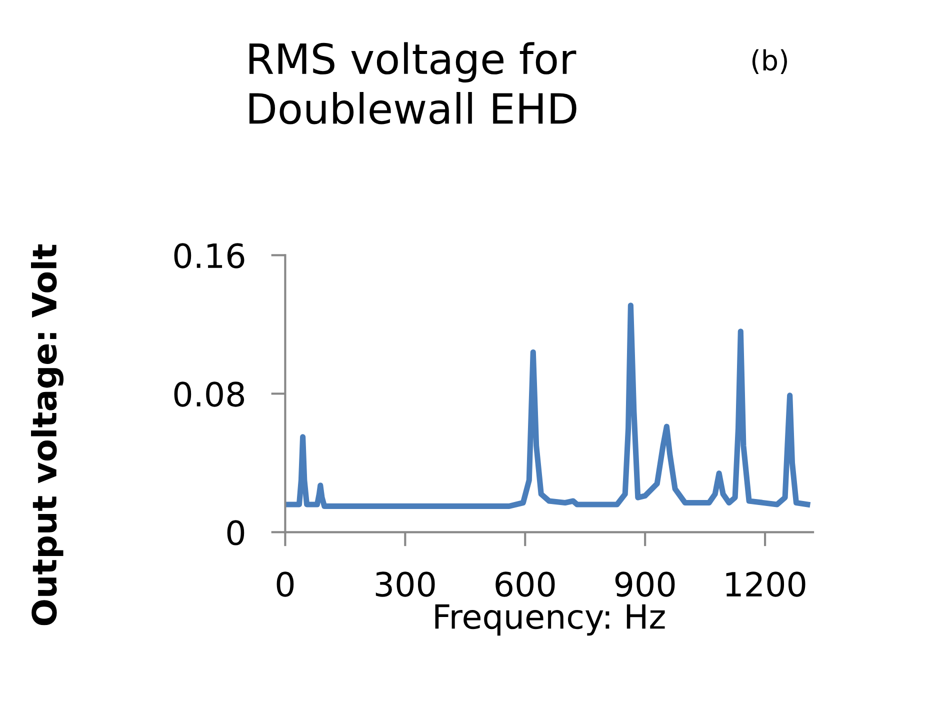  I want to click on x-tick-label: 300, so click(405, 584).